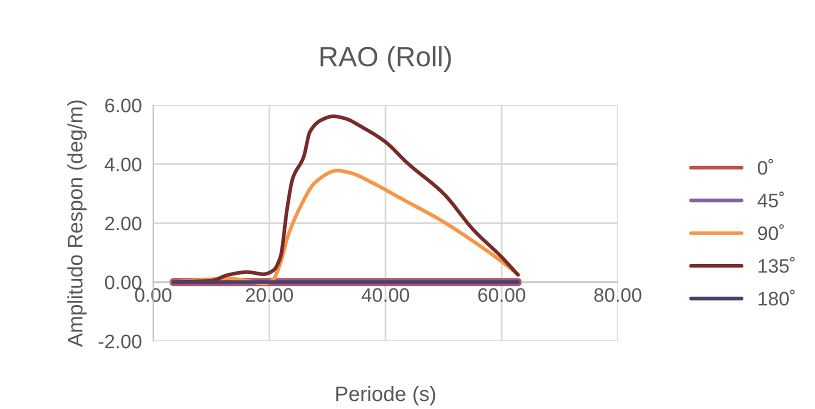  What do you see at coordinates (766, 166) in the screenshot?
I see `legend-label: 0˚` at bounding box center [766, 166].